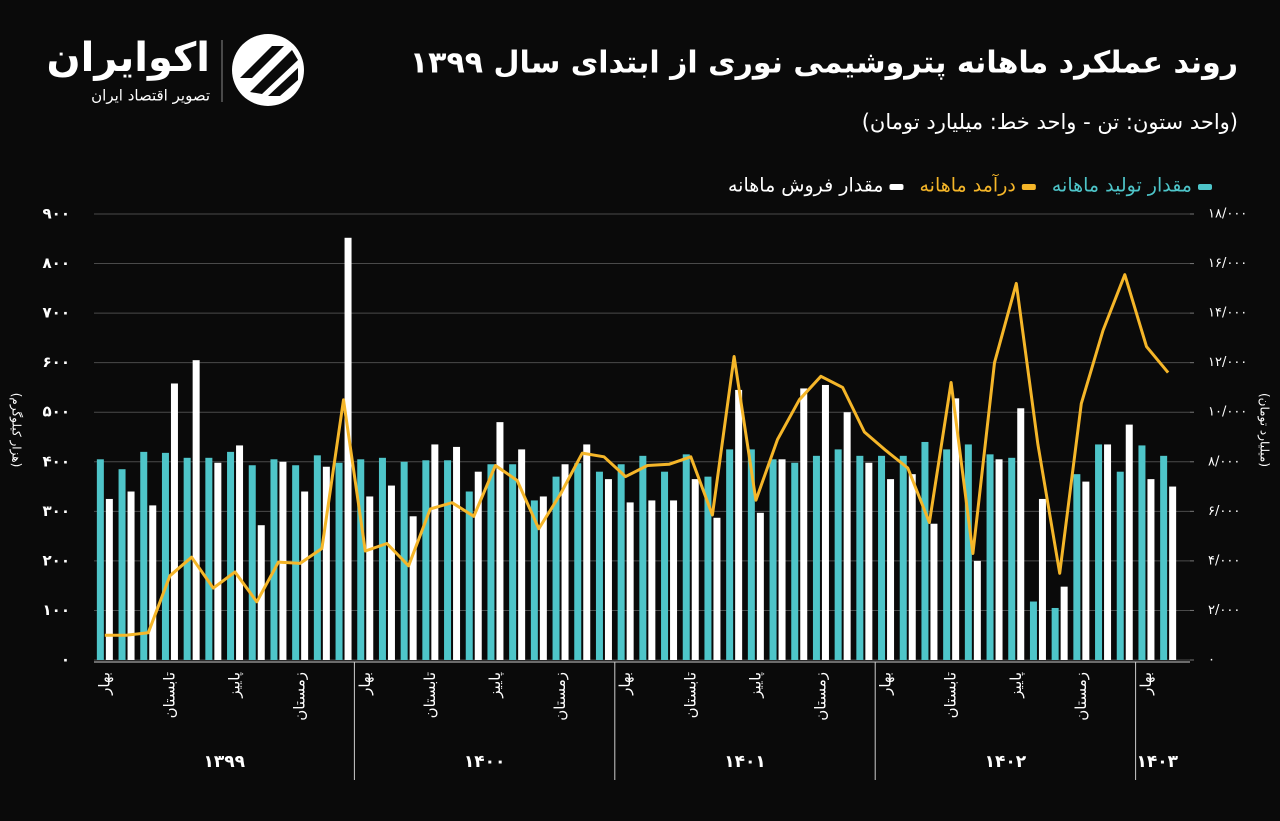 The width and height of the screenshot is (1280, 821). Describe the element at coordinates (16, 430) in the screenshot. I see `y-axis-title: (هزار کیلوگرم)` at that location.